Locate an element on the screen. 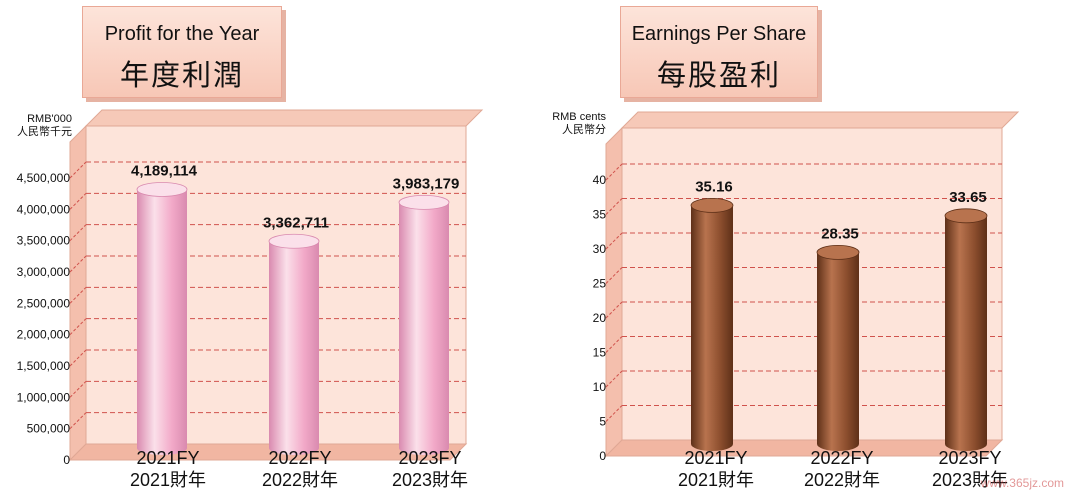 This screenshot has height=498, width=1080. y-tick-label: 2,000,000 is located at coordinates (44, 335).